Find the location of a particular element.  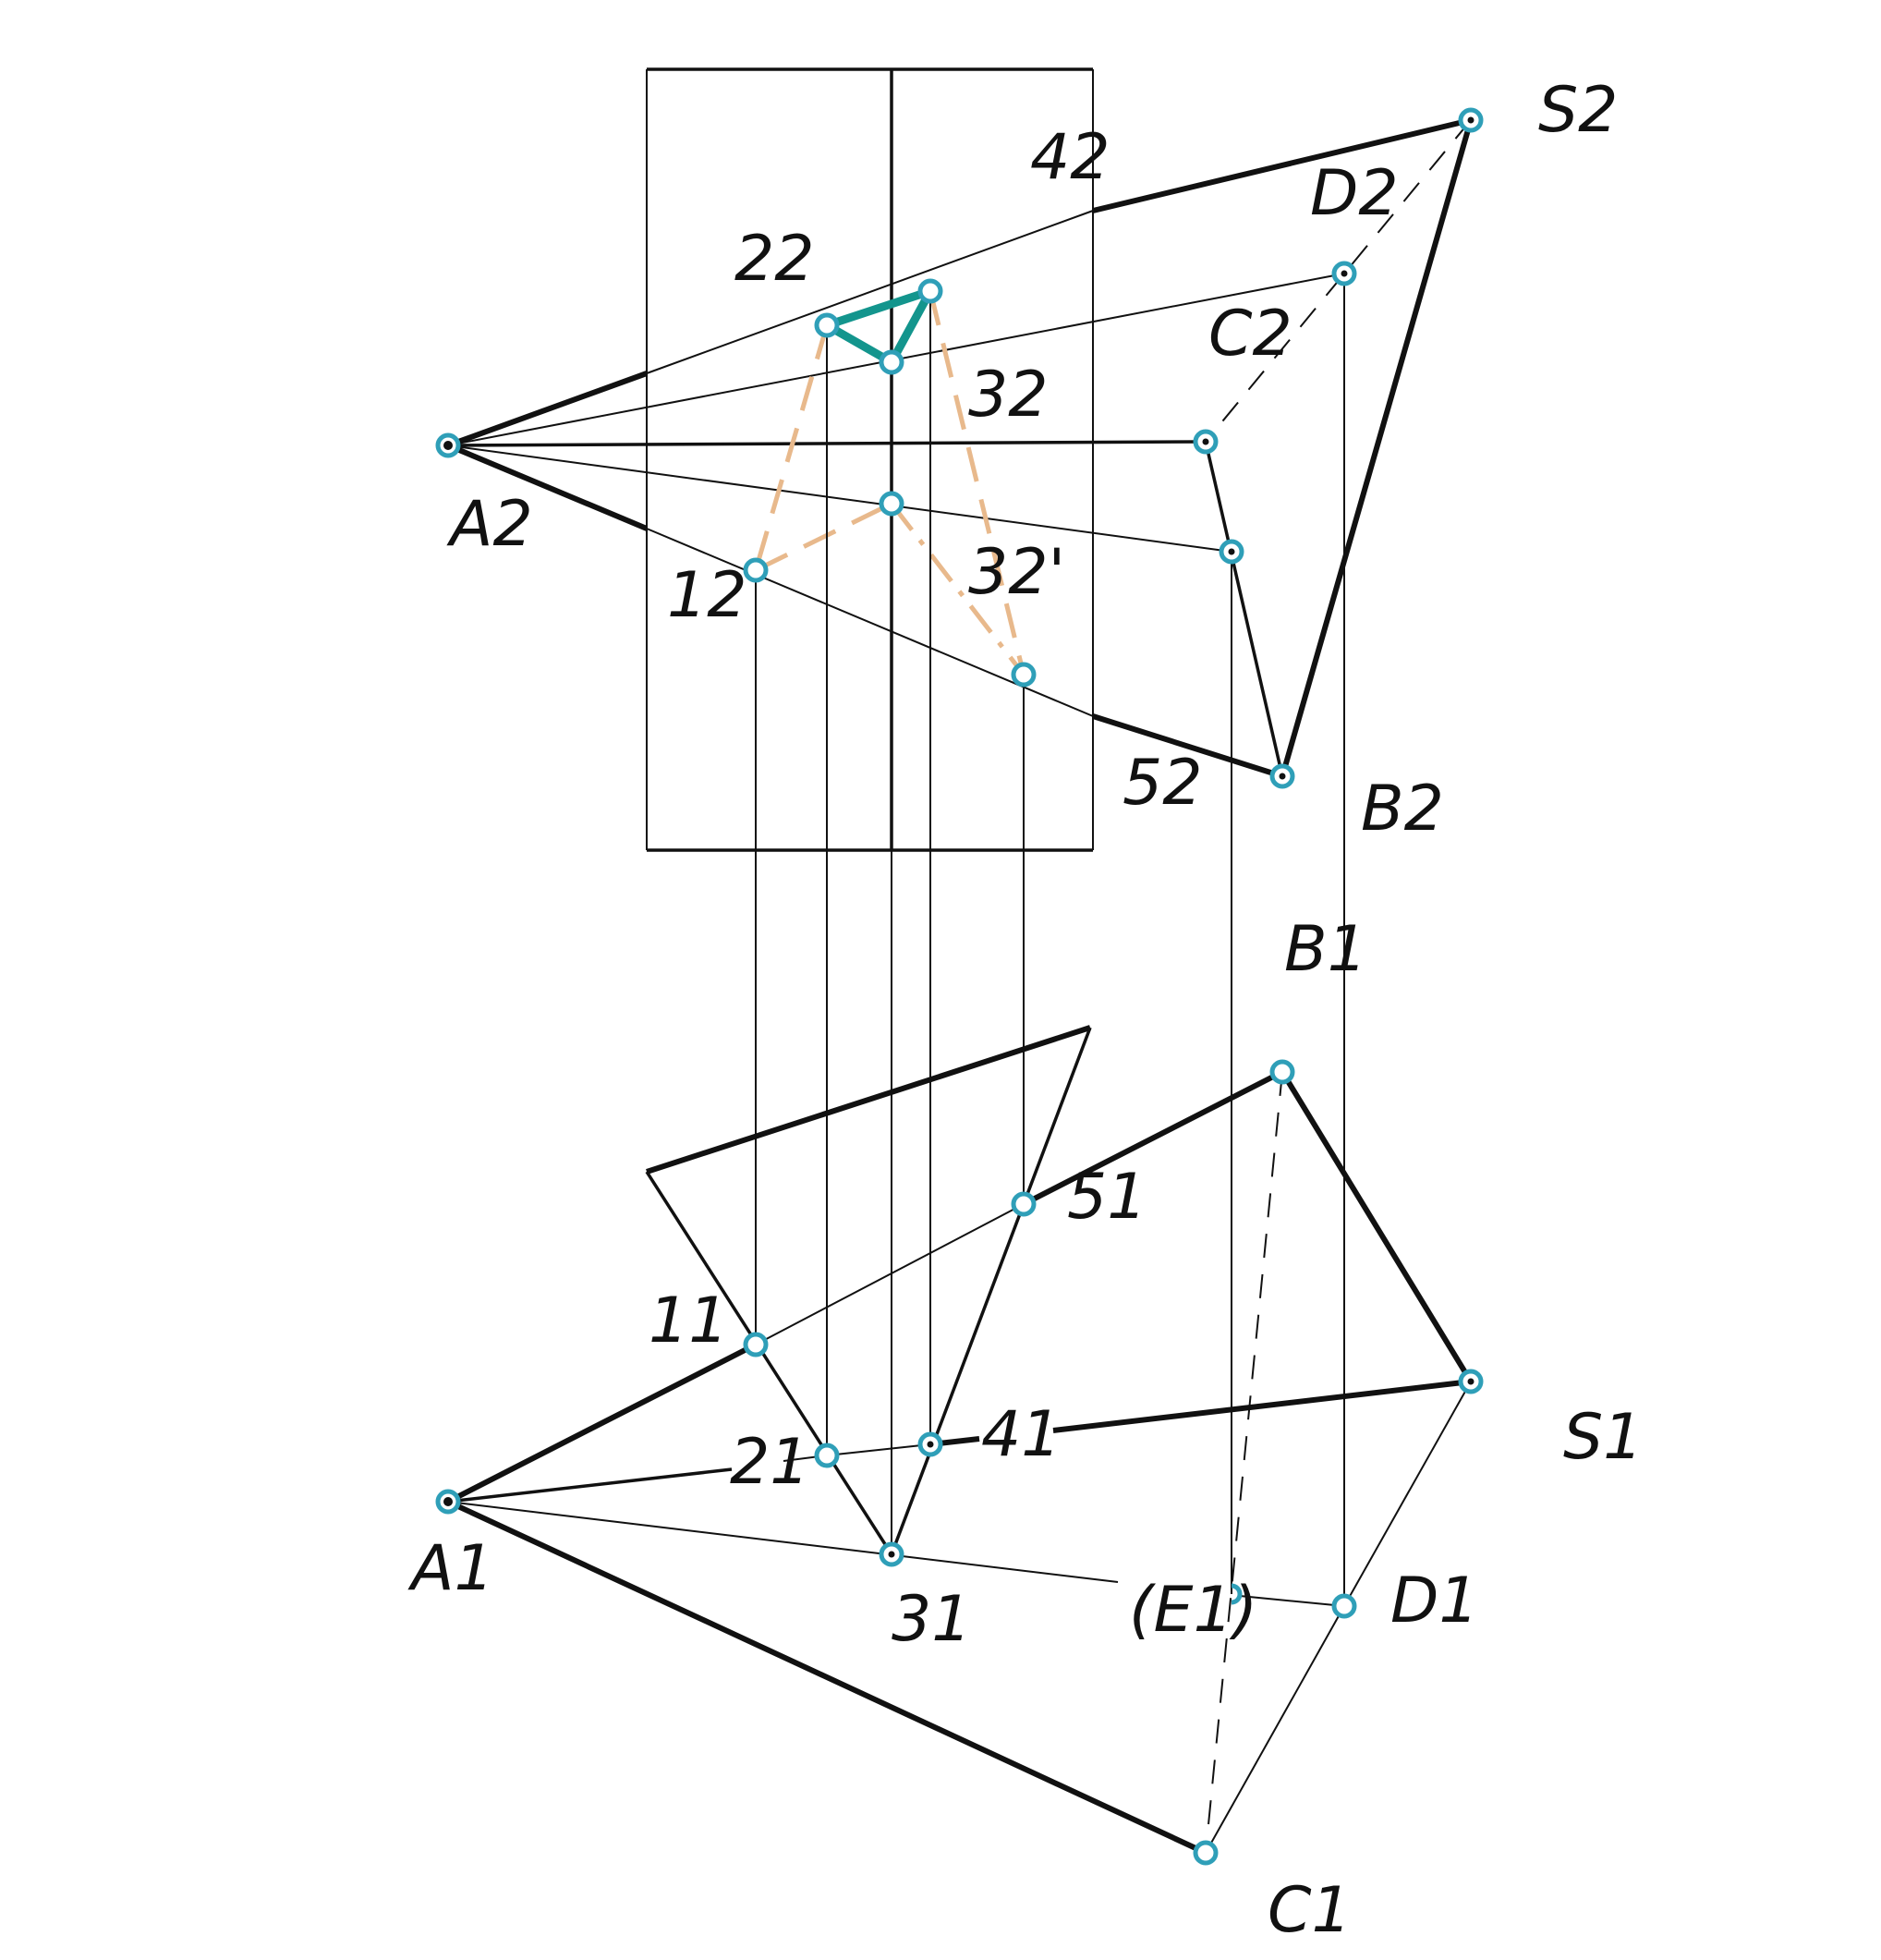

edge-a1-c1 is located at coordinates (826, 1677).